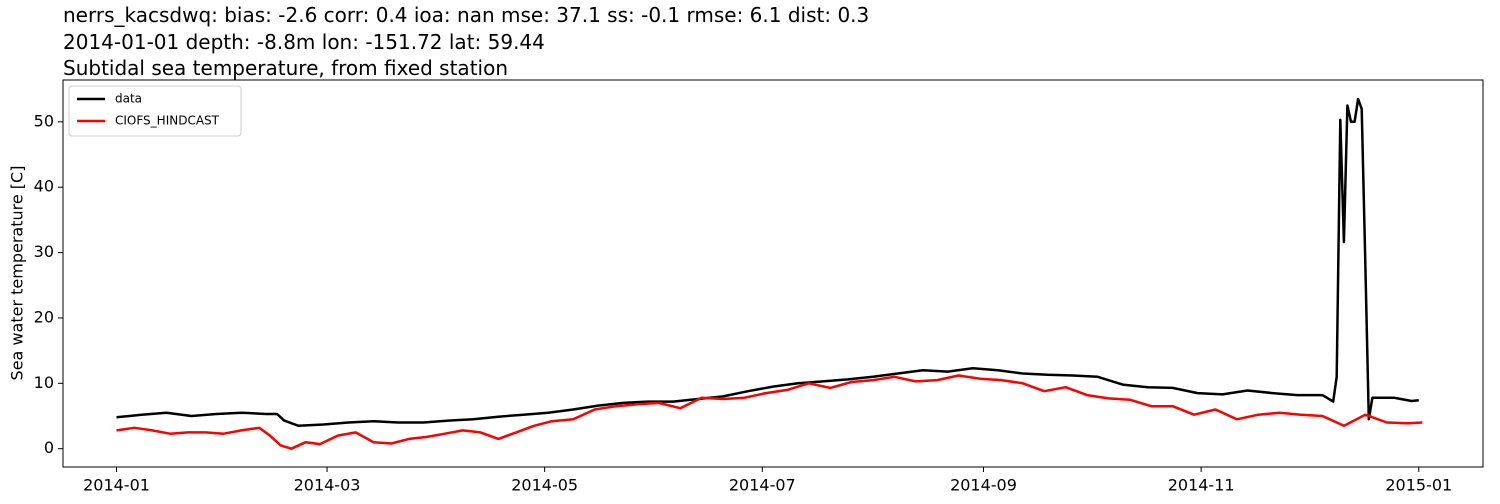 The width and height of the screenshot is (1500, 504). What do you see at coordinates (44, 120) in the screenshot?
I see `y-tick-label: 50` at bounding box center [44, 120].